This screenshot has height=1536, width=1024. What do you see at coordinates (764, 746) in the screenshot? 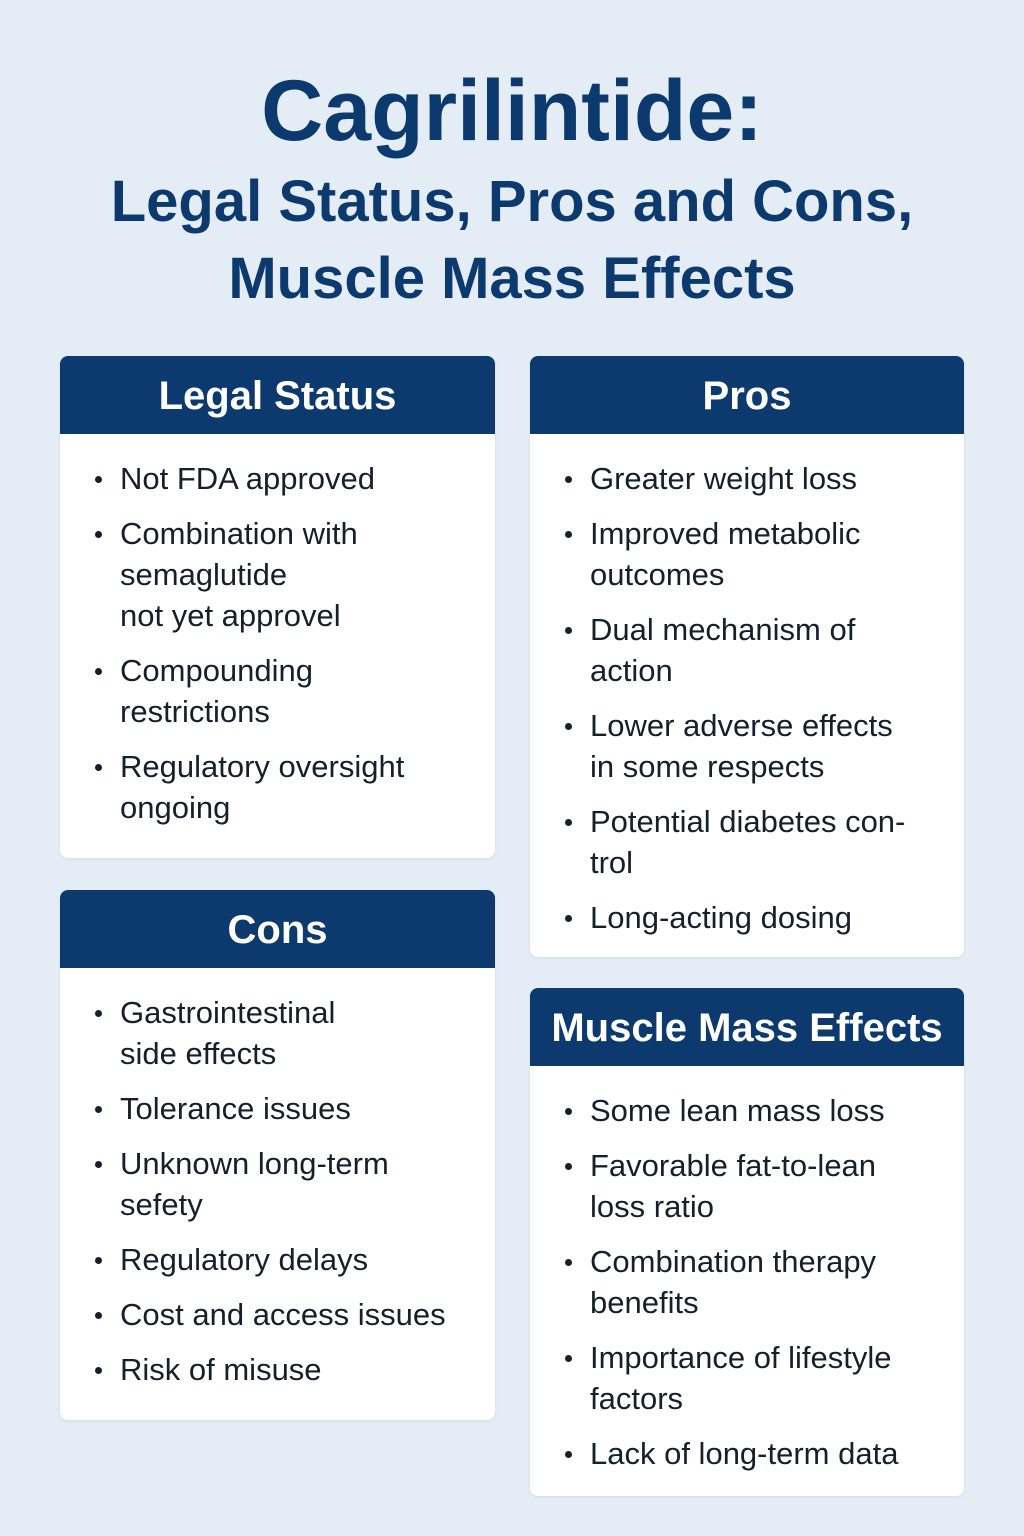
I see `list-item: Lower adverse effects in some respects` at bounding box center [764, 746].